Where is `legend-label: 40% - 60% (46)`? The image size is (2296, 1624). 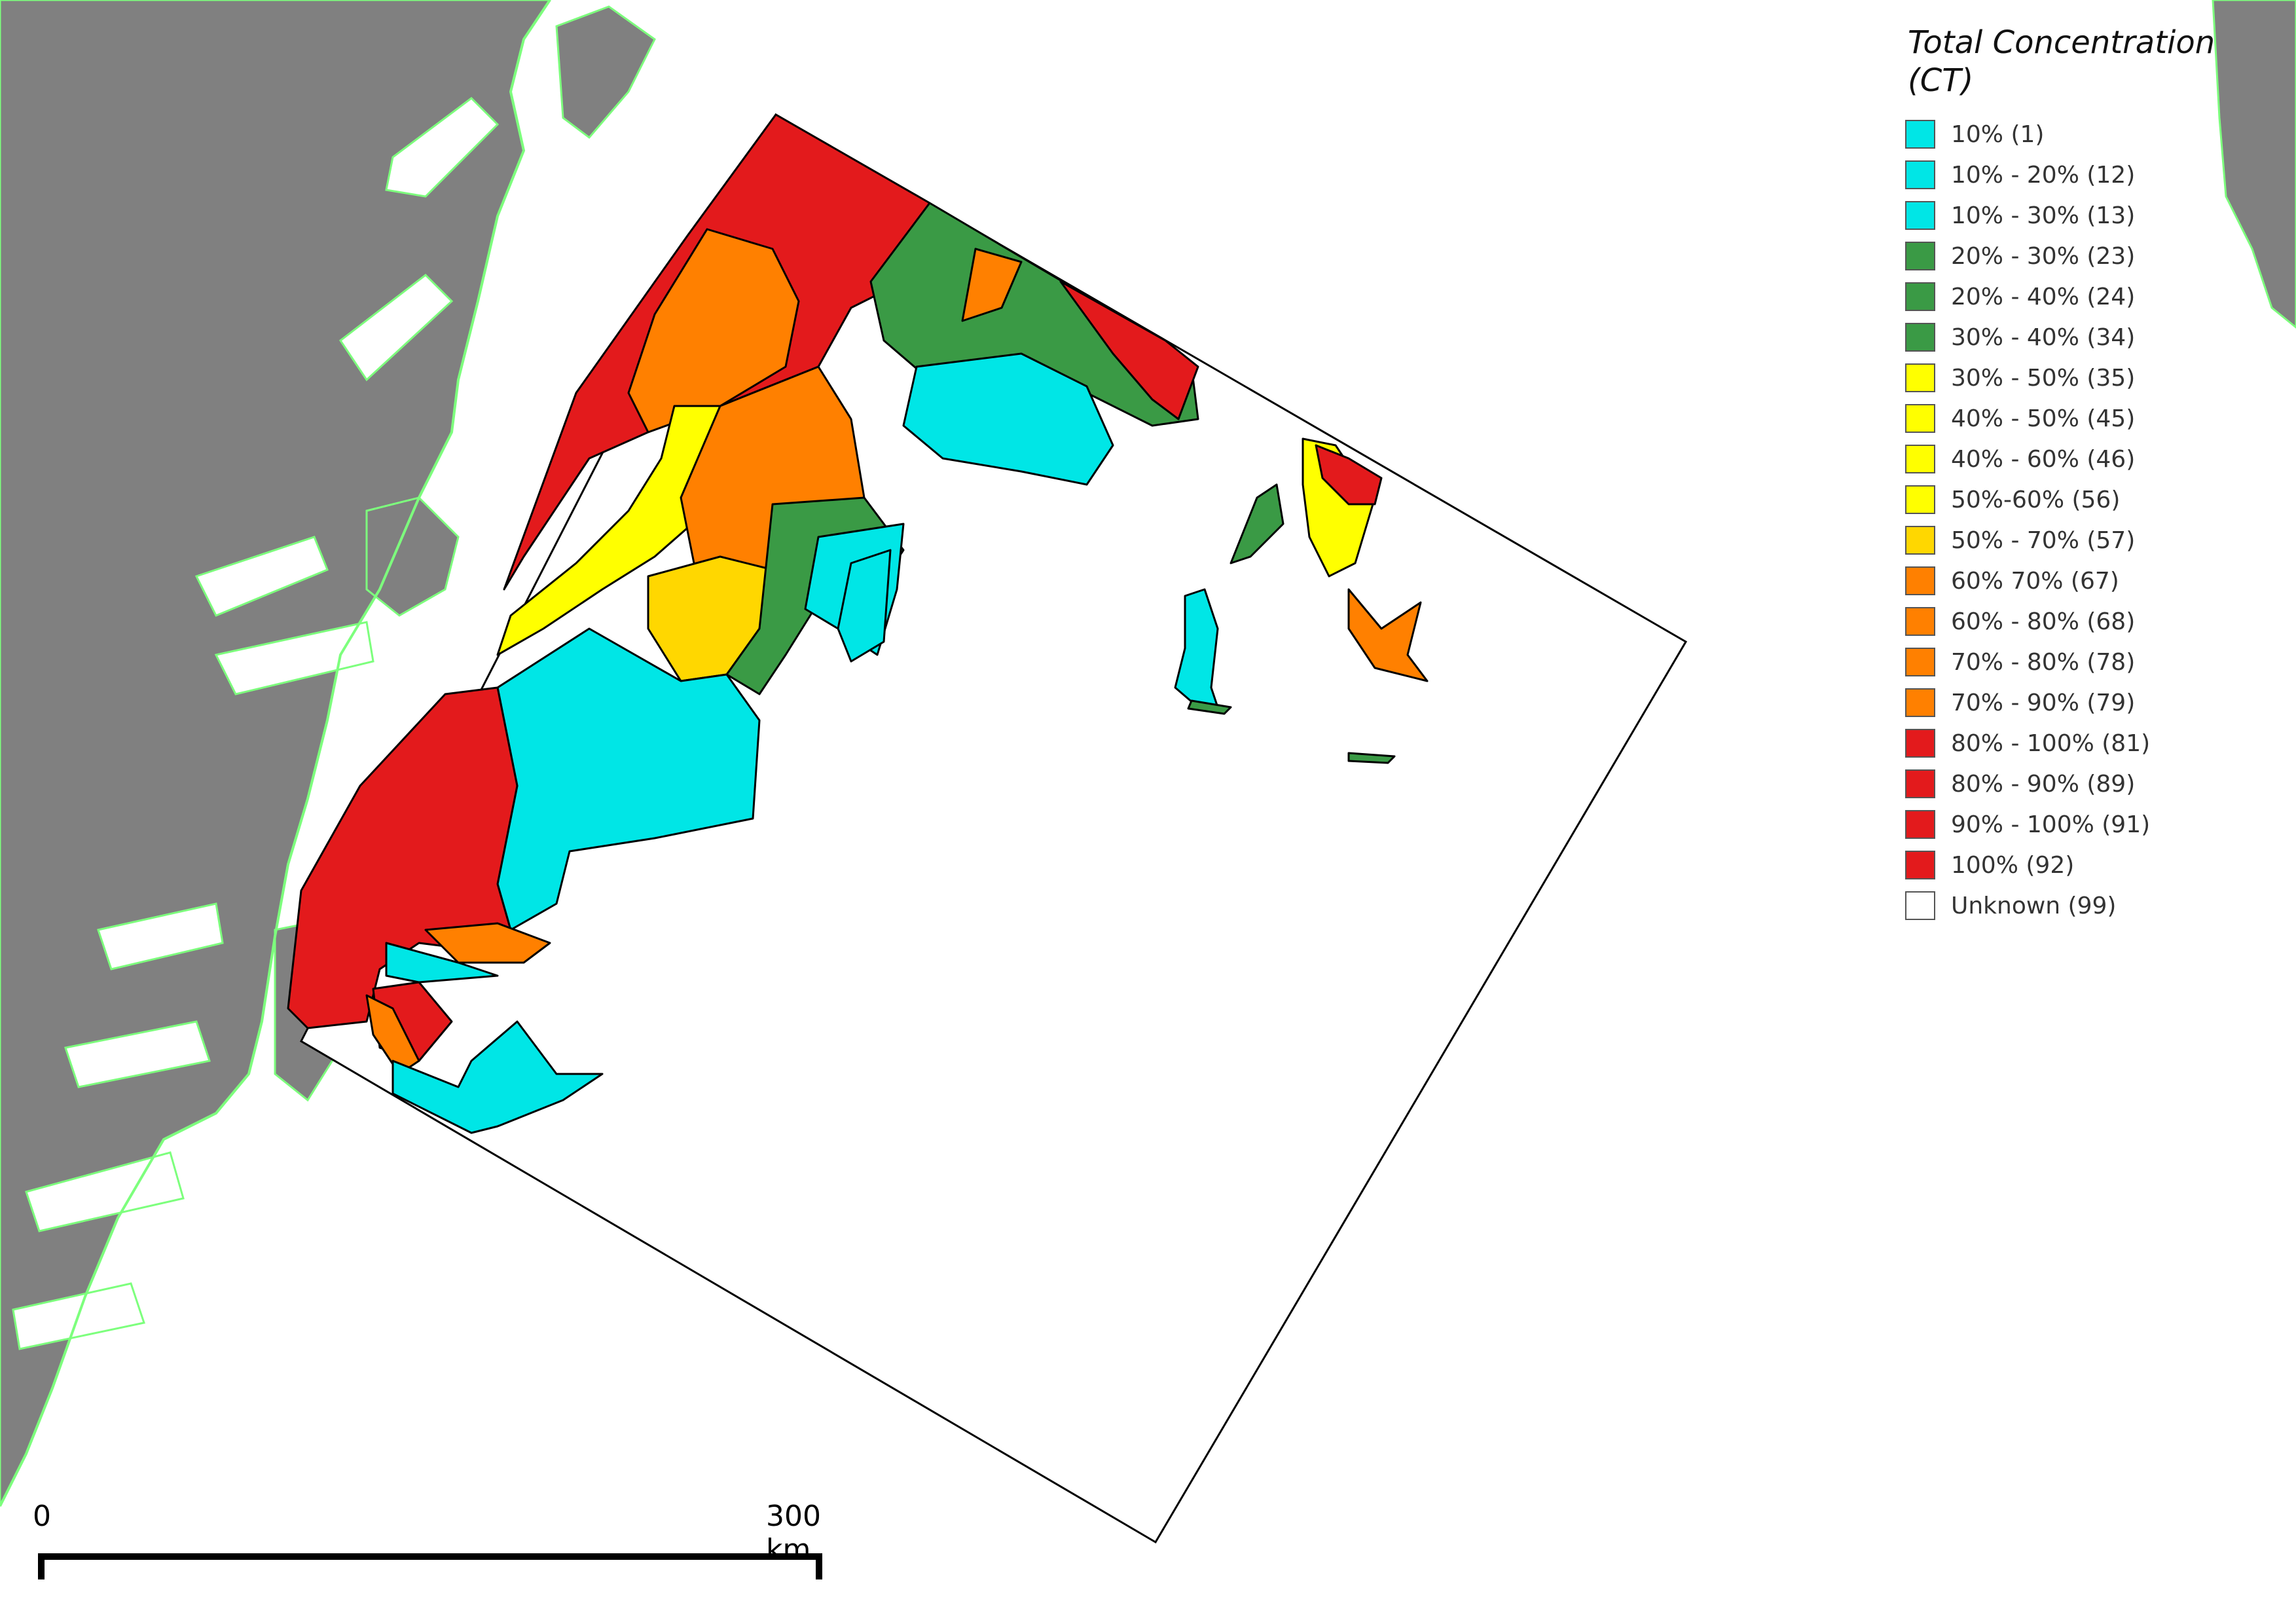
legend-label: 40% - 60% (46) is located at coordinates (2043, 459).